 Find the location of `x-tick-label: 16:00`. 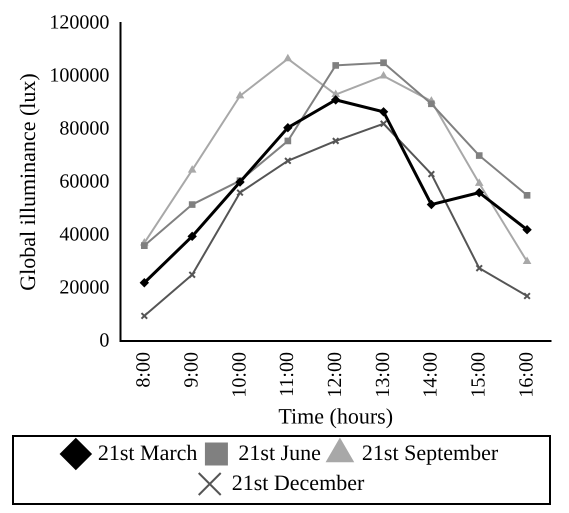

x-tick-label: 16:00 is located at coordinates (526, 375).